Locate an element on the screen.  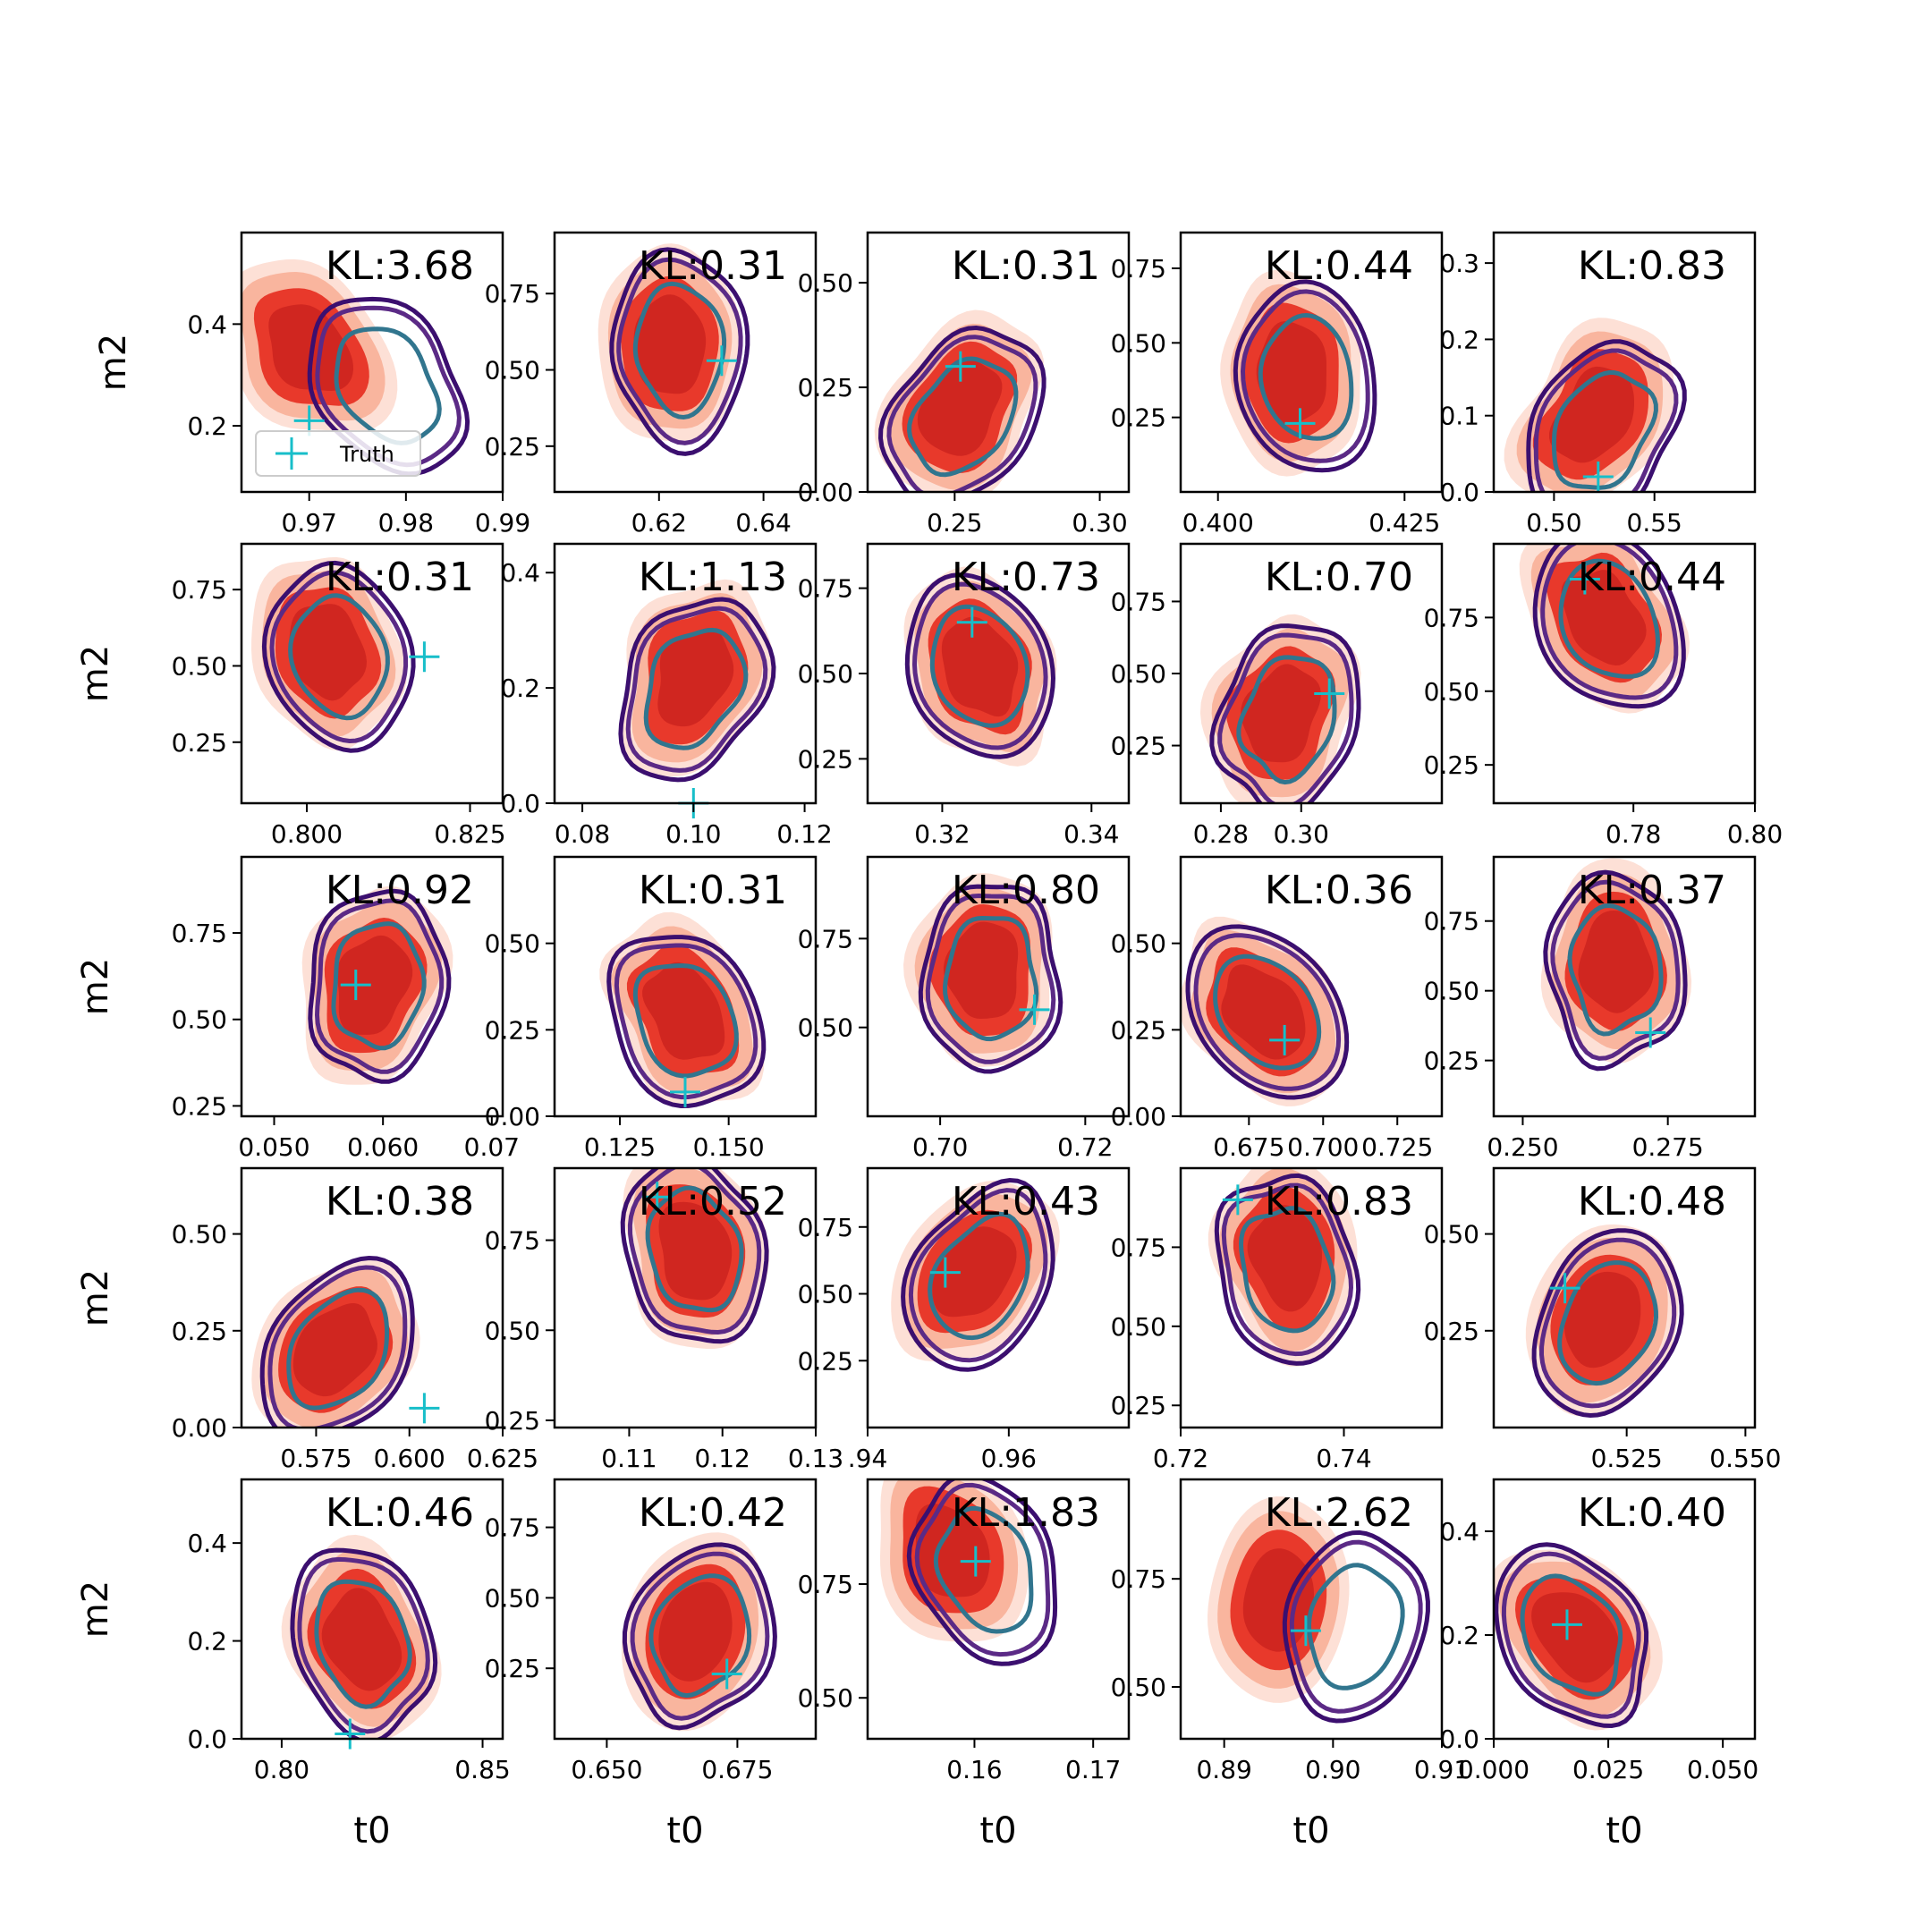
panel-5: 0.50 0.55 0.0 0.1 0.2 0.3 KL:0.83 is located at coordinates (1598, 384).